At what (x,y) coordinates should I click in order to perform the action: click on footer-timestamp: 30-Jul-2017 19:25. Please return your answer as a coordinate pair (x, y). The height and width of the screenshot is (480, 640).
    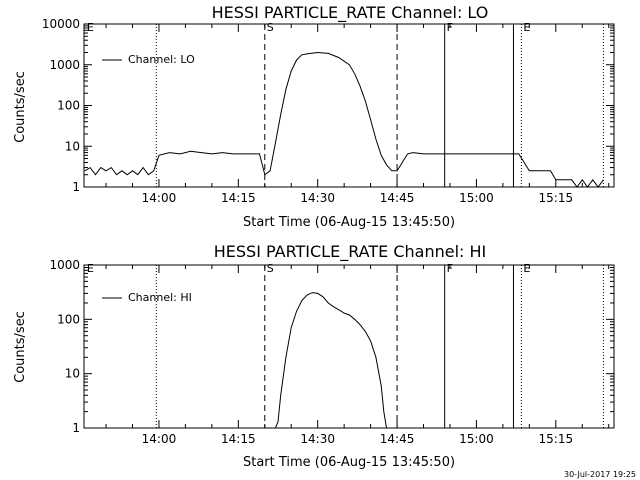
    Looking at the image, I should click on (600, 474).